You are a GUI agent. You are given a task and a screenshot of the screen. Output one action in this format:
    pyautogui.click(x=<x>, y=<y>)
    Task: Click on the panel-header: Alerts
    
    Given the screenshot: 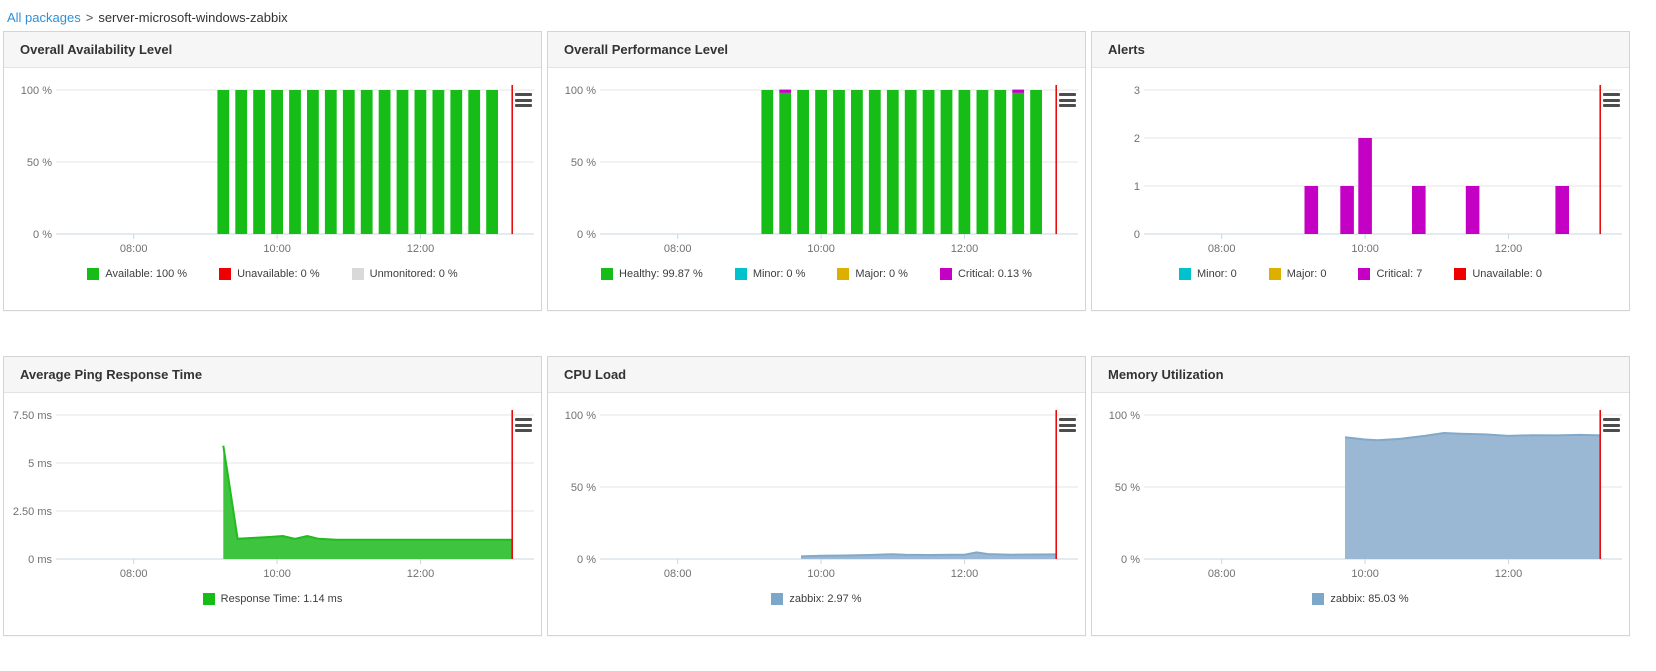 What is the action you would take?
    pyautogui.click(x=1360, y=50)
    